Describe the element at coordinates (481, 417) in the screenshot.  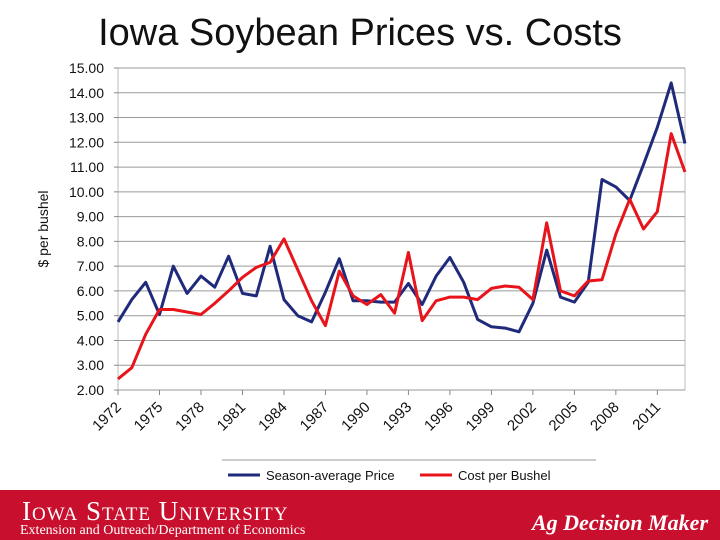
I see `x-tick-label: 1999` at that location.